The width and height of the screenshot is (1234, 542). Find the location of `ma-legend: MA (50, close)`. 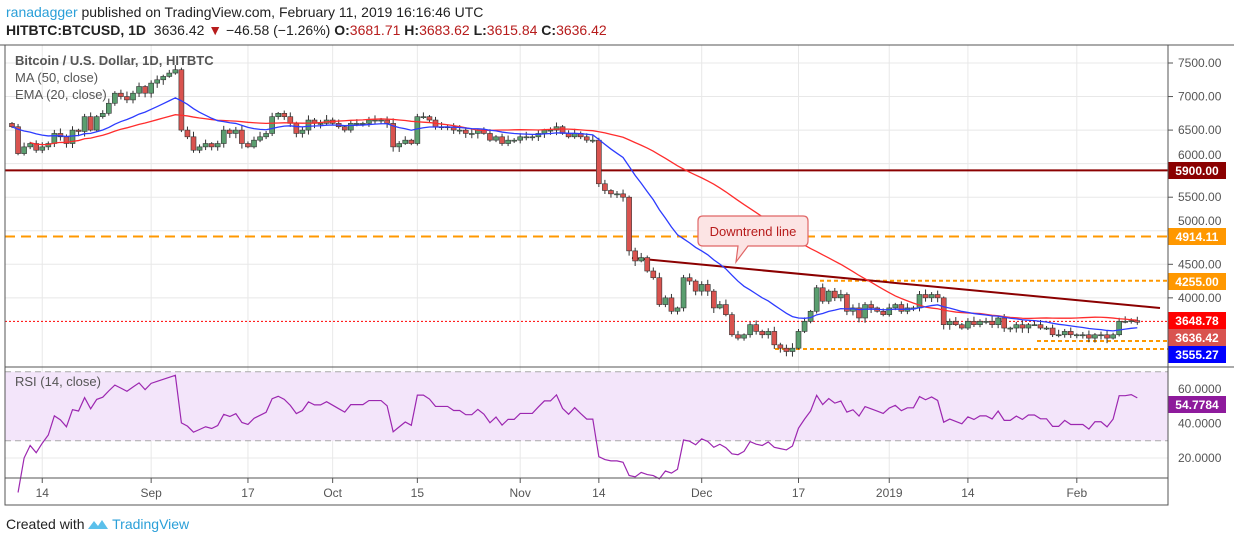

ma-legend: MA (50, close) is located at coordinates (56, 77).